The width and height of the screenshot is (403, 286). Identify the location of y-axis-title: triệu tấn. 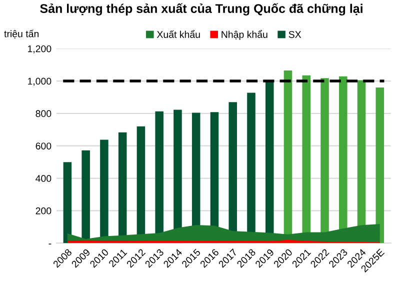
(21, 34).